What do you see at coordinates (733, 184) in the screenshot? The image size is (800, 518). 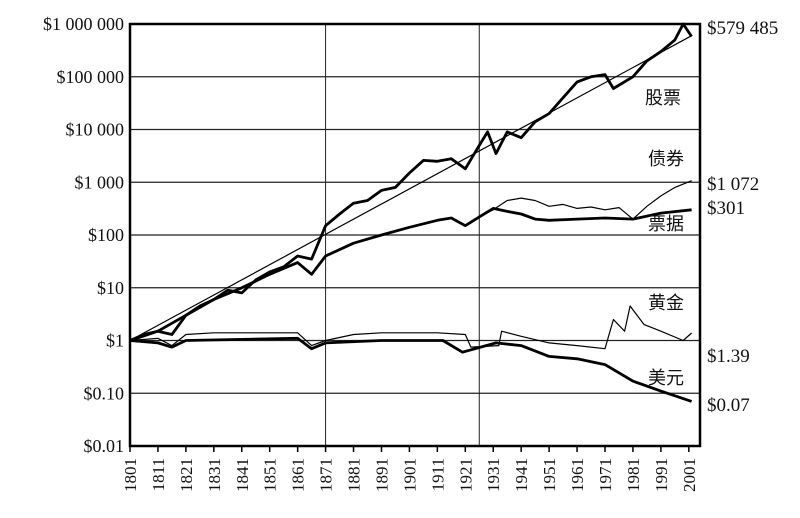 I see `series-end-value: $1 072` at bounding box center [733, 184].